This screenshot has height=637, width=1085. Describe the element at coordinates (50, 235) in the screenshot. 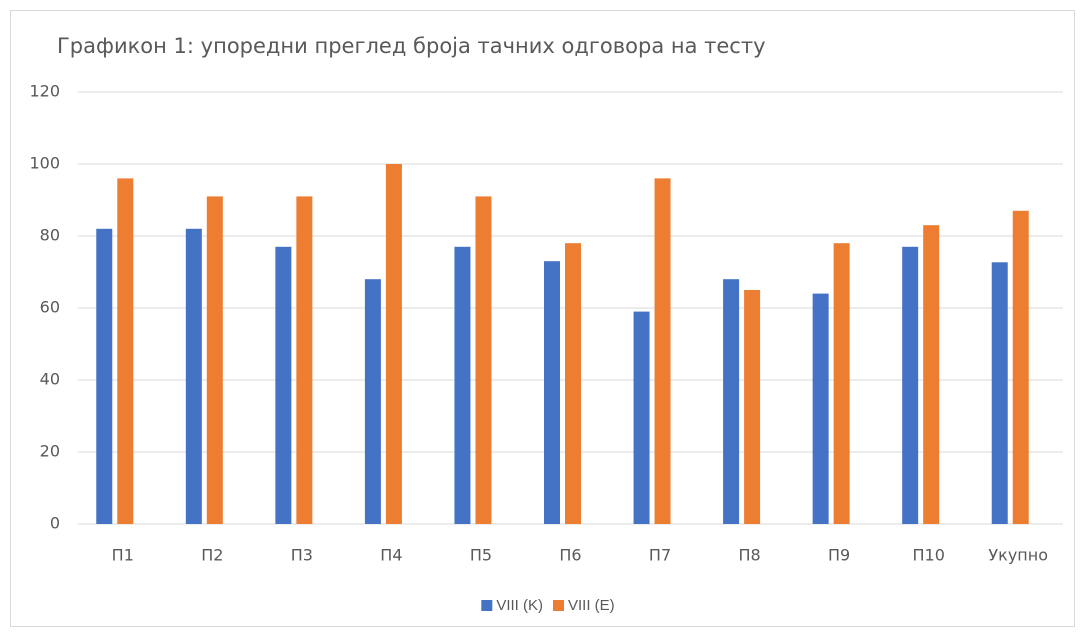

I see `y-tick-label: 80` at that location.